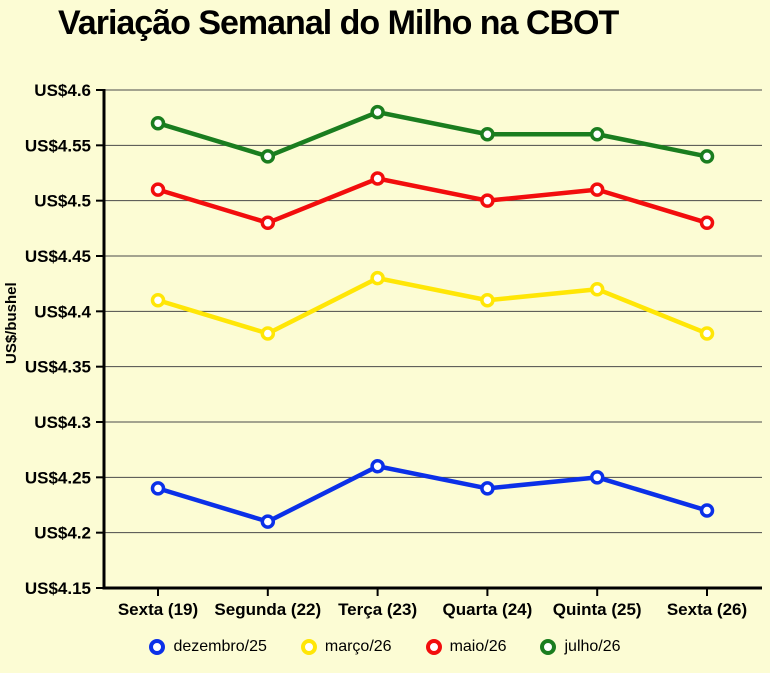  What do you see at coordinates (62, 311) in the screenshot?
I see `y-tick-label: US$4.4` at bounding box center [62, 311].